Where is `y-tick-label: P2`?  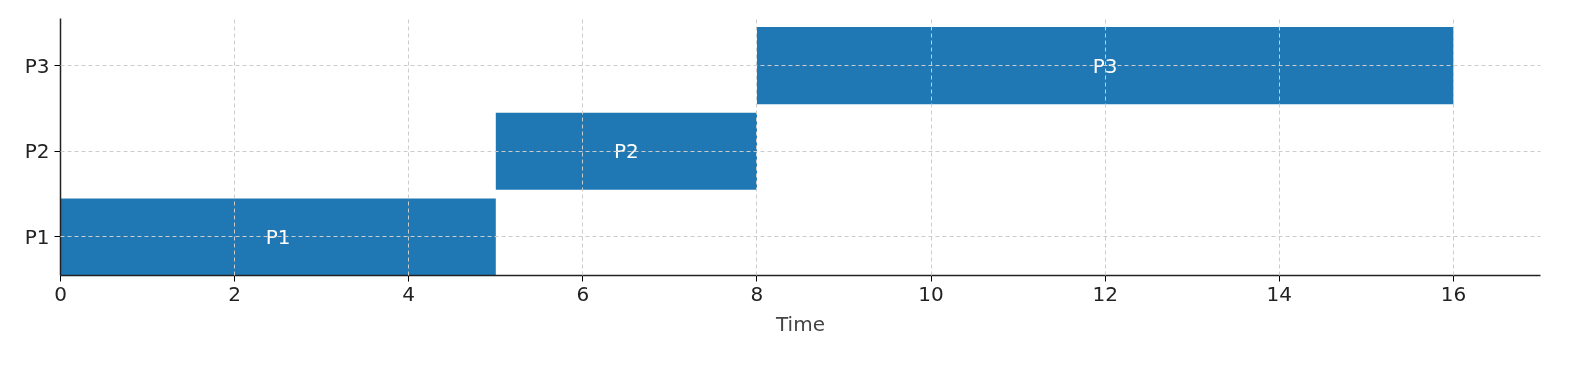 y-tick-label: P2 is located at coordinates (37, 151).